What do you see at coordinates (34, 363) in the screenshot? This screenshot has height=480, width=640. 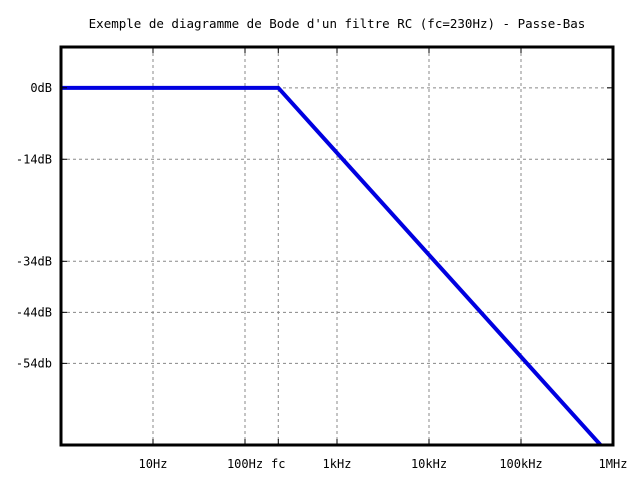 I see `y-tick-label: -54db` at bounding box center [34, 363].